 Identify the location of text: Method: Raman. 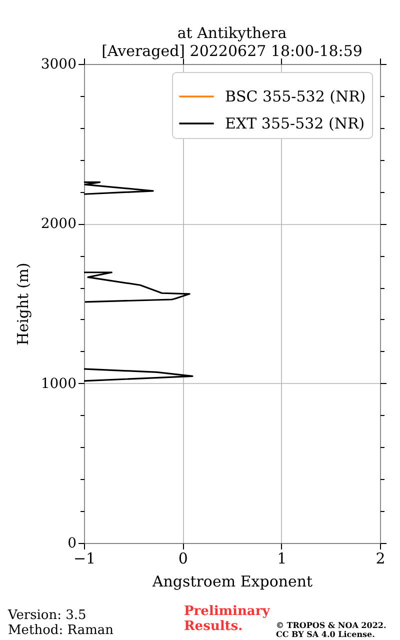
(61, 631).